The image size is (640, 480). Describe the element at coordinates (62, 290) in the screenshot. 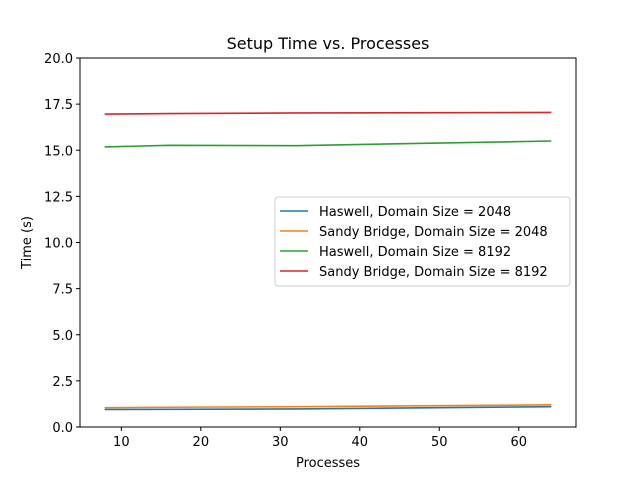

I see `y-tick-label: 7.5` at that location.